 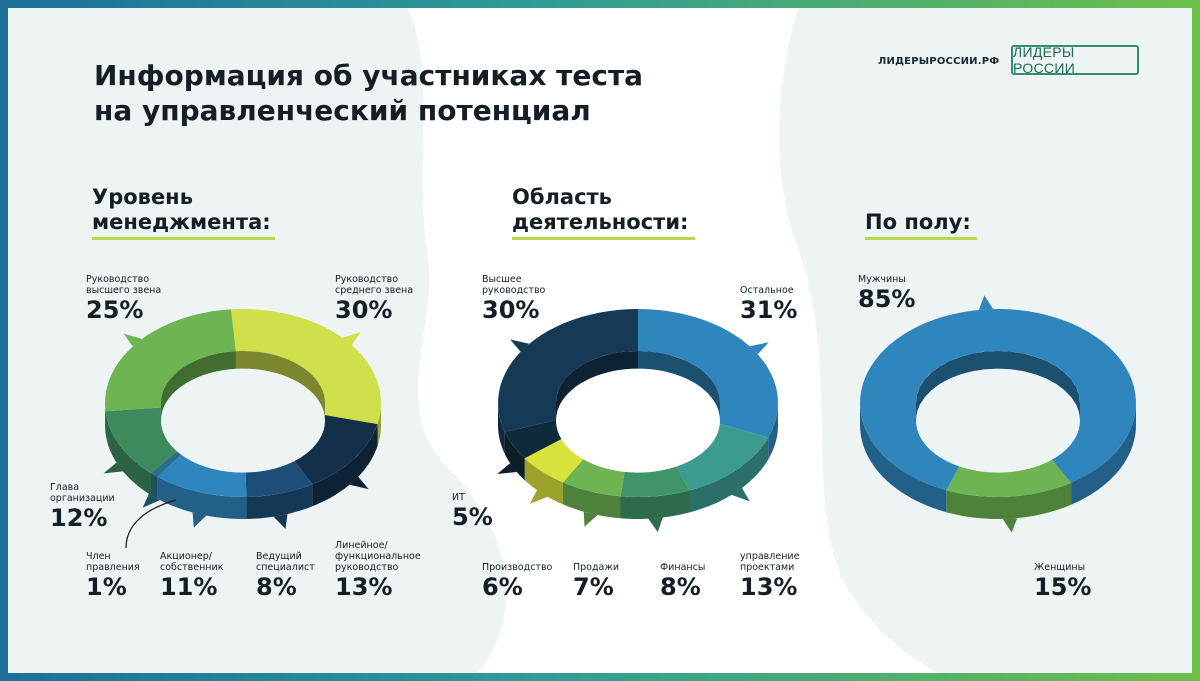 What do you see at coordinates (361, 545) in the screenshot?
I see `label-line-management-line-1: Линейное/` at bounding box center [361, 545].